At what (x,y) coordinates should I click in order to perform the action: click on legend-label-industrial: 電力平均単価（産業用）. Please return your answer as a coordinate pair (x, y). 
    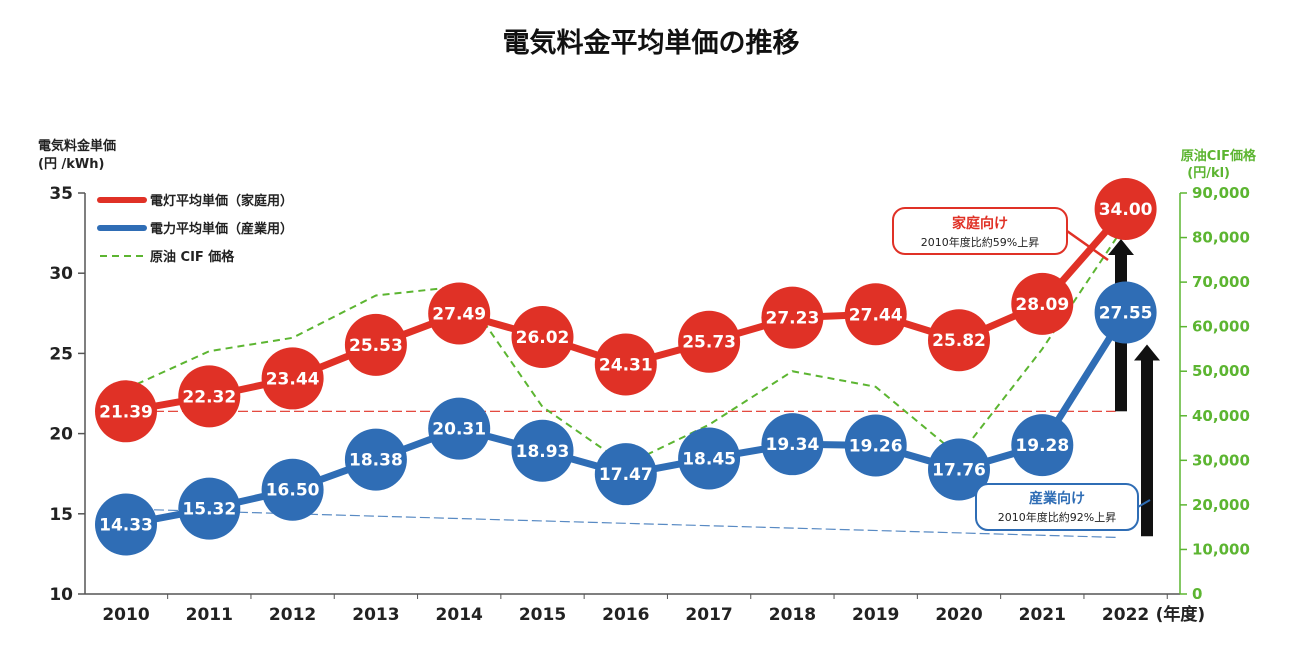
    Looking at the image, I should click on (221, 229).